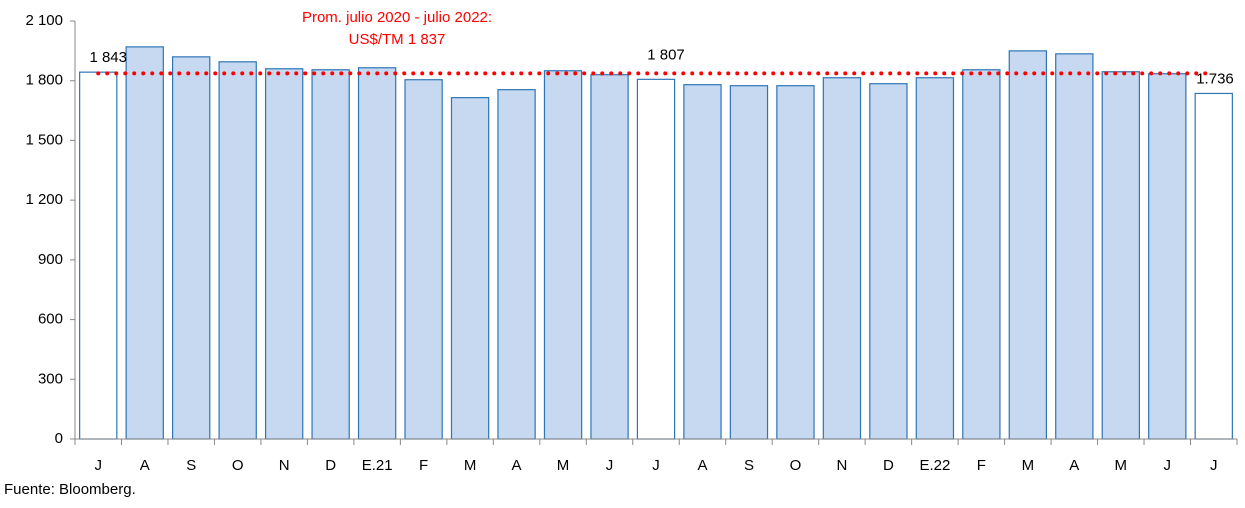 The height and width of the screenshot is (508, 1245). What do you see at coordinates (44, 139) in the screenshot?
I see `y-tick-label: 1 500` at bounding box center [44, 139].